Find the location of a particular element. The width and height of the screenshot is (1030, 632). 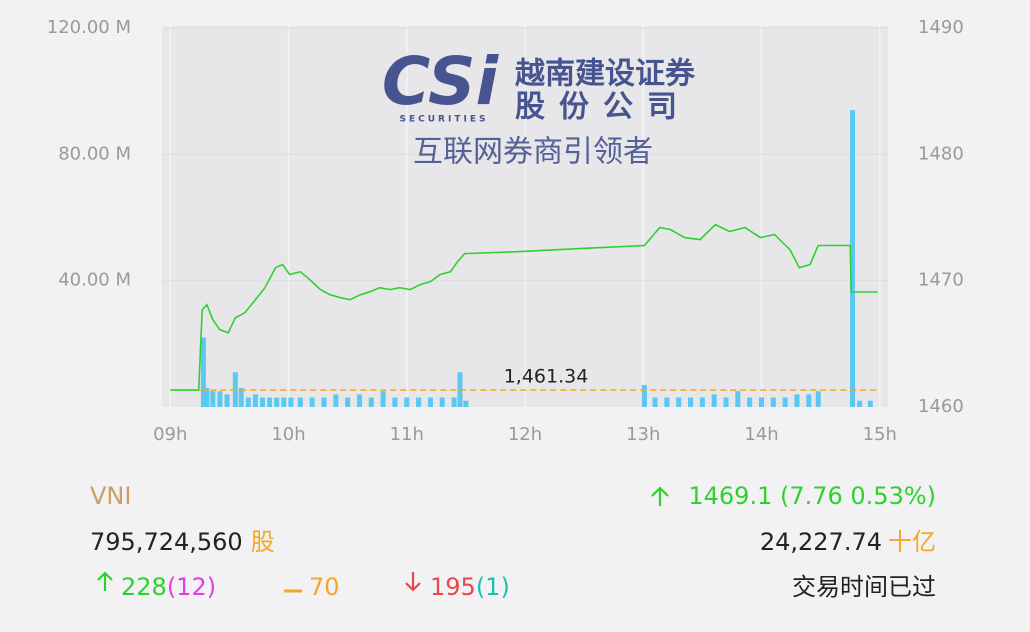

volume: 795,724,560 股 is located at coordinates (182, 542).